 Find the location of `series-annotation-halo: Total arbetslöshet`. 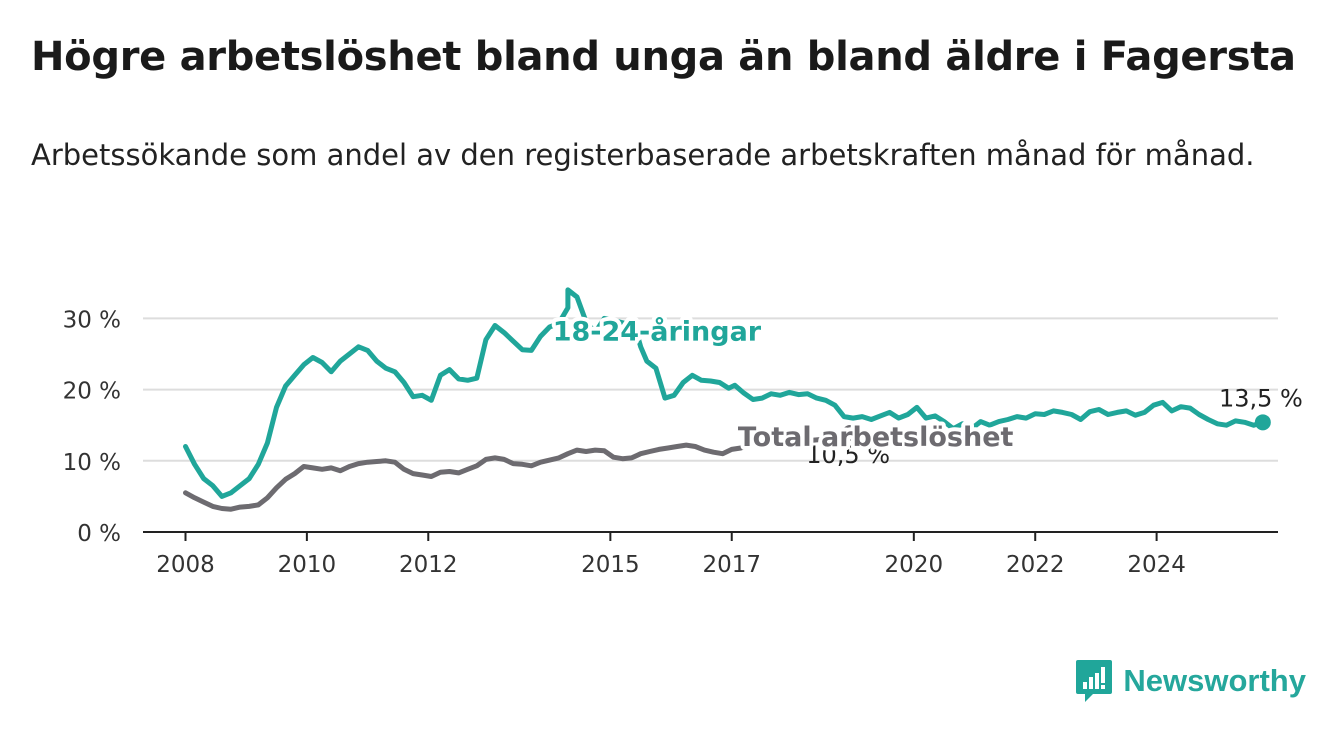

series-annotation-halo: Total arbetslöshet is located at coordinates (876, 437).